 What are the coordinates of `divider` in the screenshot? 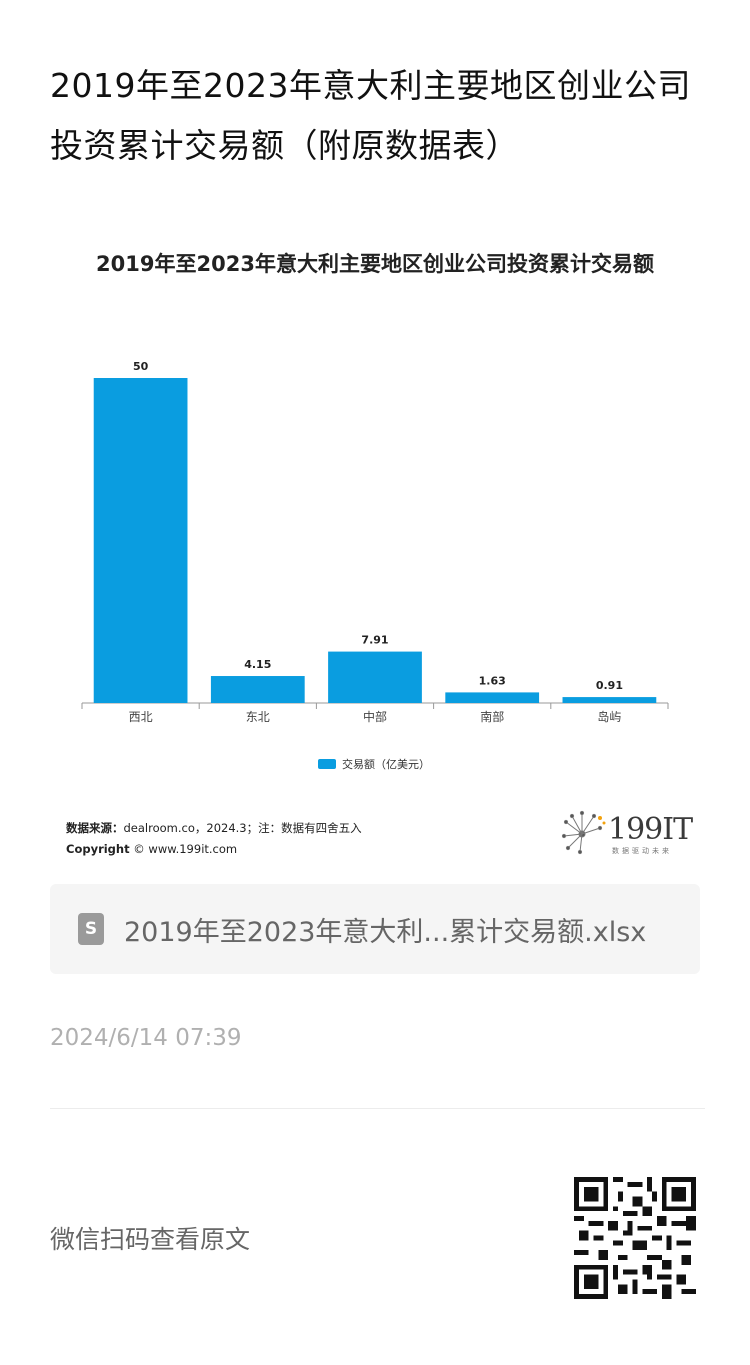 It's located at (377, 1108).